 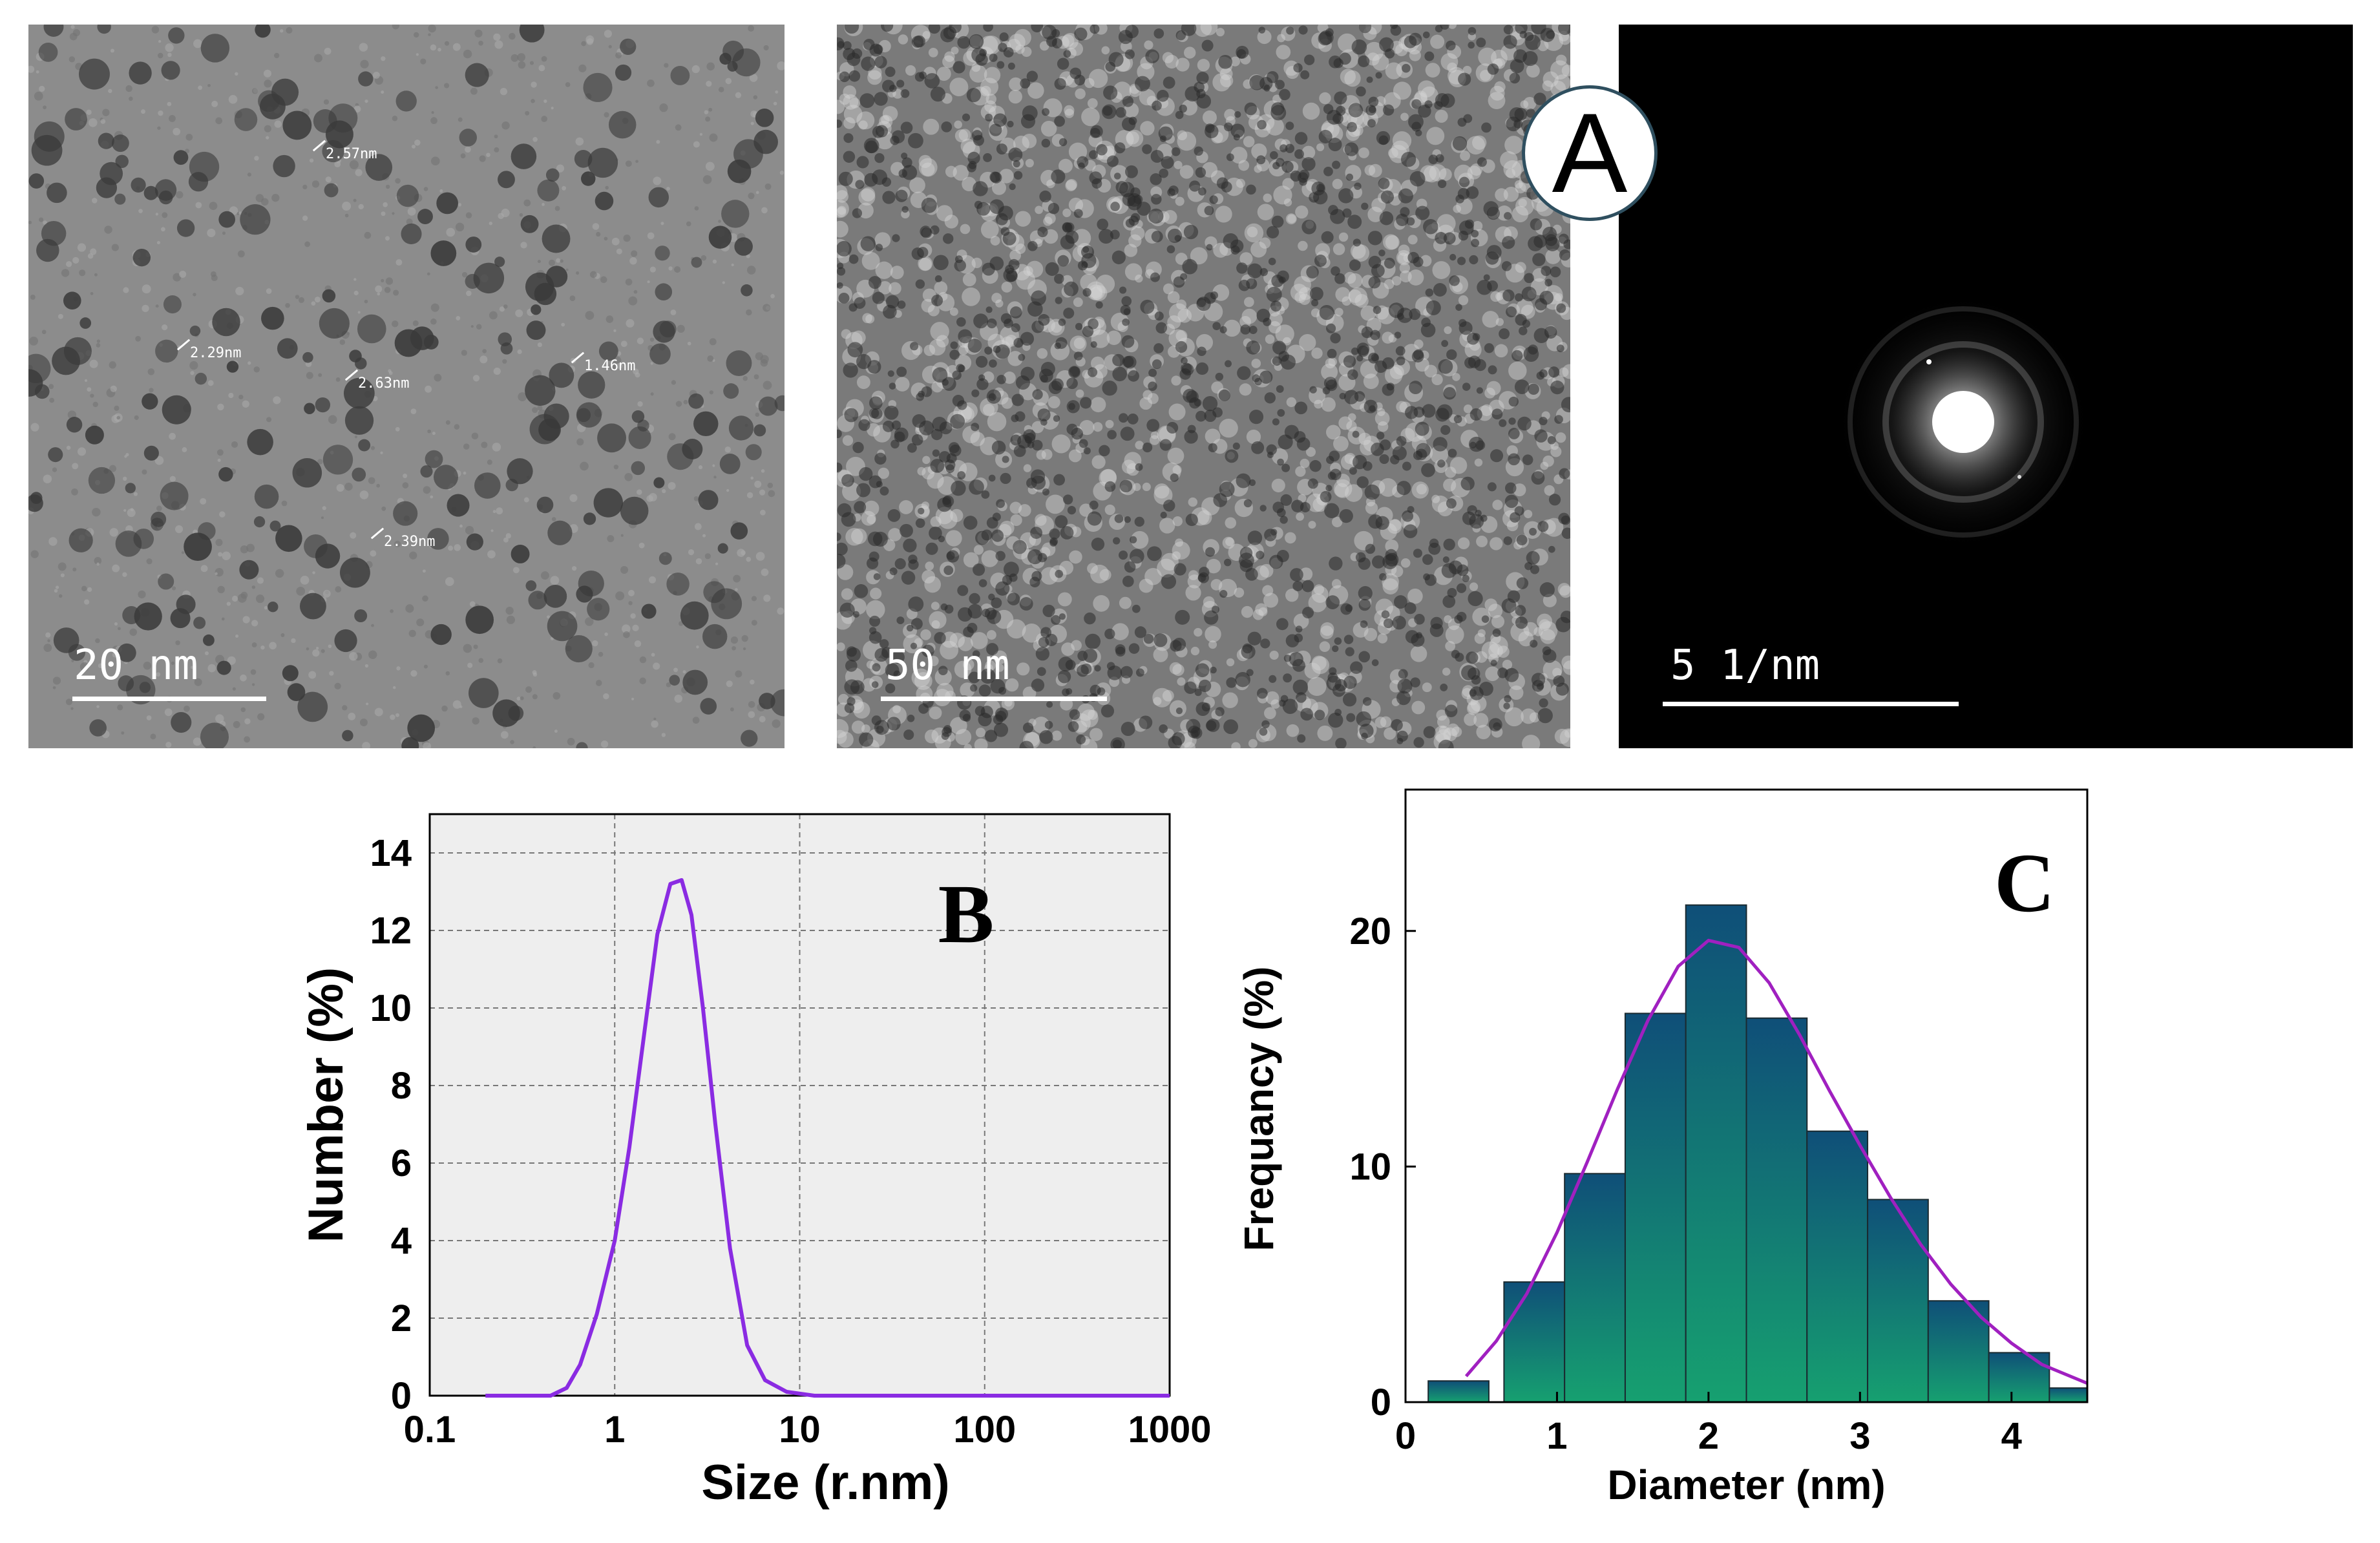 I want to click on measurement-label: 2.39nm, so click(x=410, y=542).